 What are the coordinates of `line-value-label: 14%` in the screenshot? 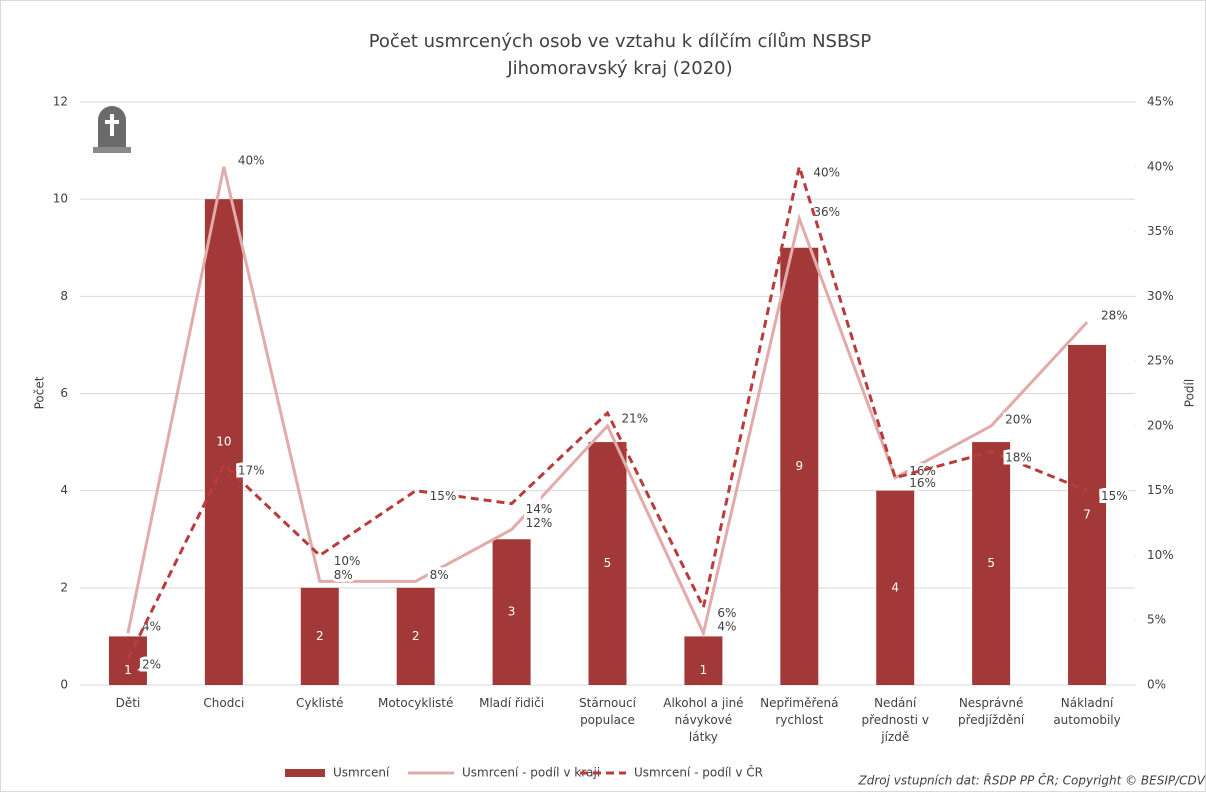 It's located at (539, 509).